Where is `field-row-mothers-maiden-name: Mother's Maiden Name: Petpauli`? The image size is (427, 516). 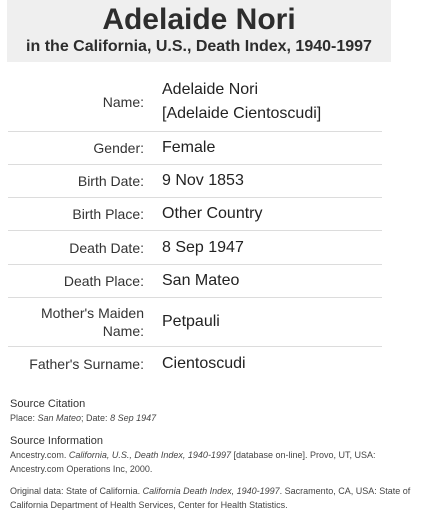 field-row-mothers-maiden-name: Mother's Maiden Name: Petpauli is located at coordinates (195, 322).